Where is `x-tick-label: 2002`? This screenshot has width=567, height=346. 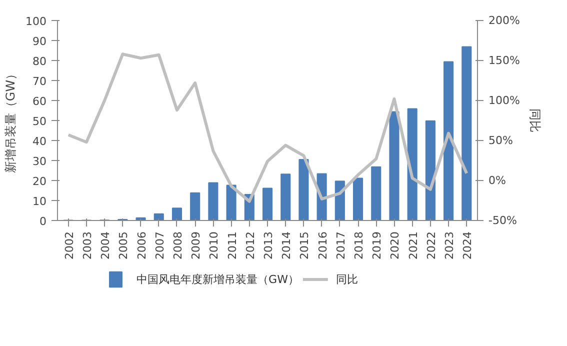 x-tick-label: 2002 is located at coordinates (69, 245).